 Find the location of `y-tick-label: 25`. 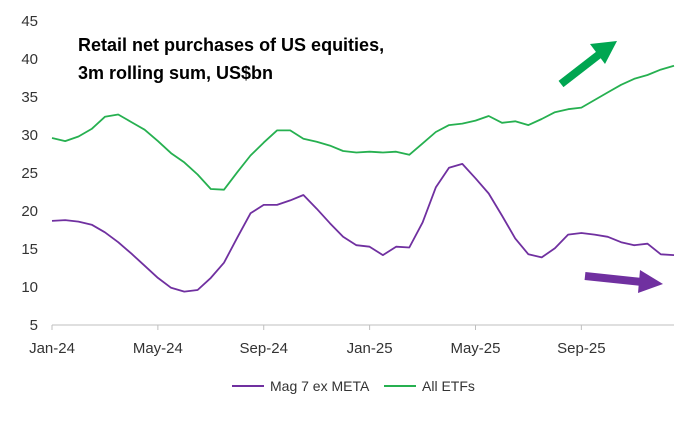

y-tick-label: 25 is located at coordinates (29, 173).